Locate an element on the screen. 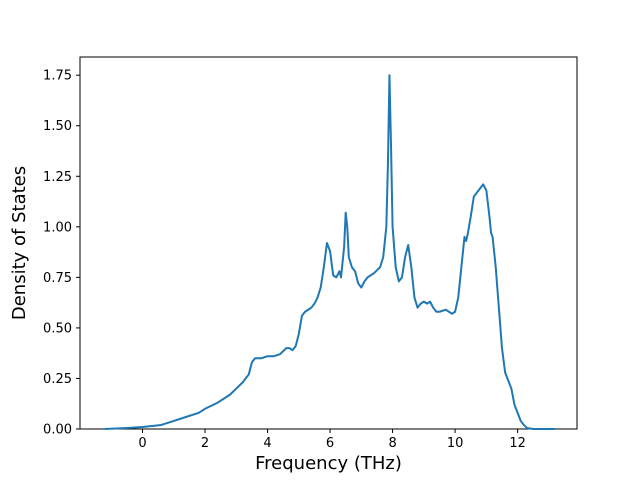 This screenshot has width=640, height=480. x-tick-label: 2 is located at coordinates (205, 443).